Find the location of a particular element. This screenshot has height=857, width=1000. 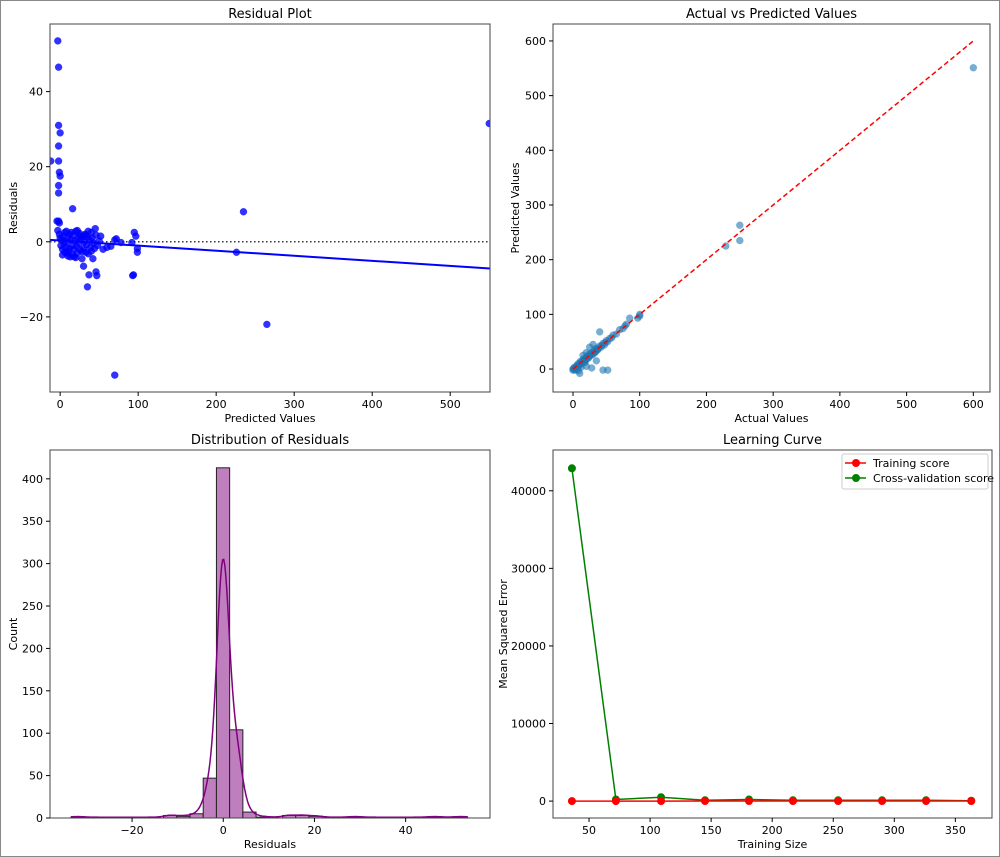

y-tick-label: 250 is located at coordinates (32, 606).